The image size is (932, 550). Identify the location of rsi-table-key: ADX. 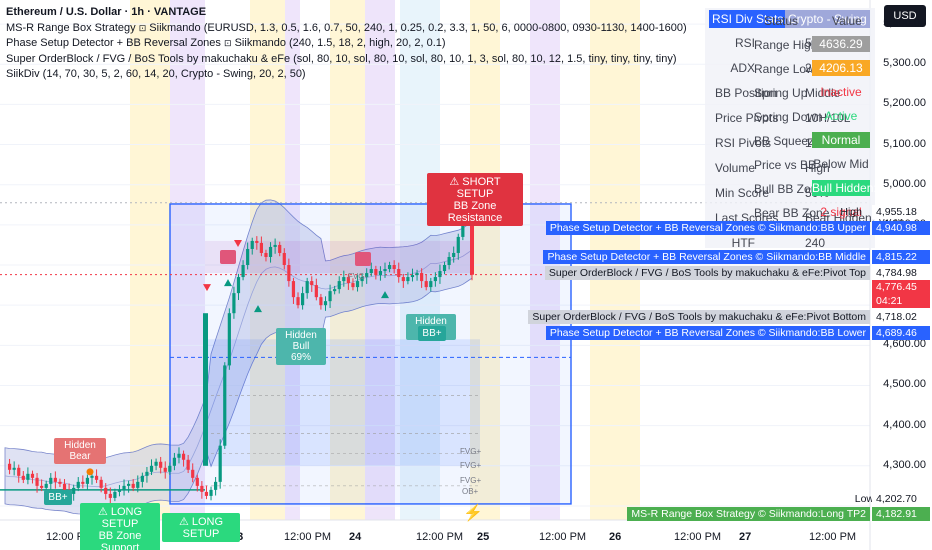
(742, 68).